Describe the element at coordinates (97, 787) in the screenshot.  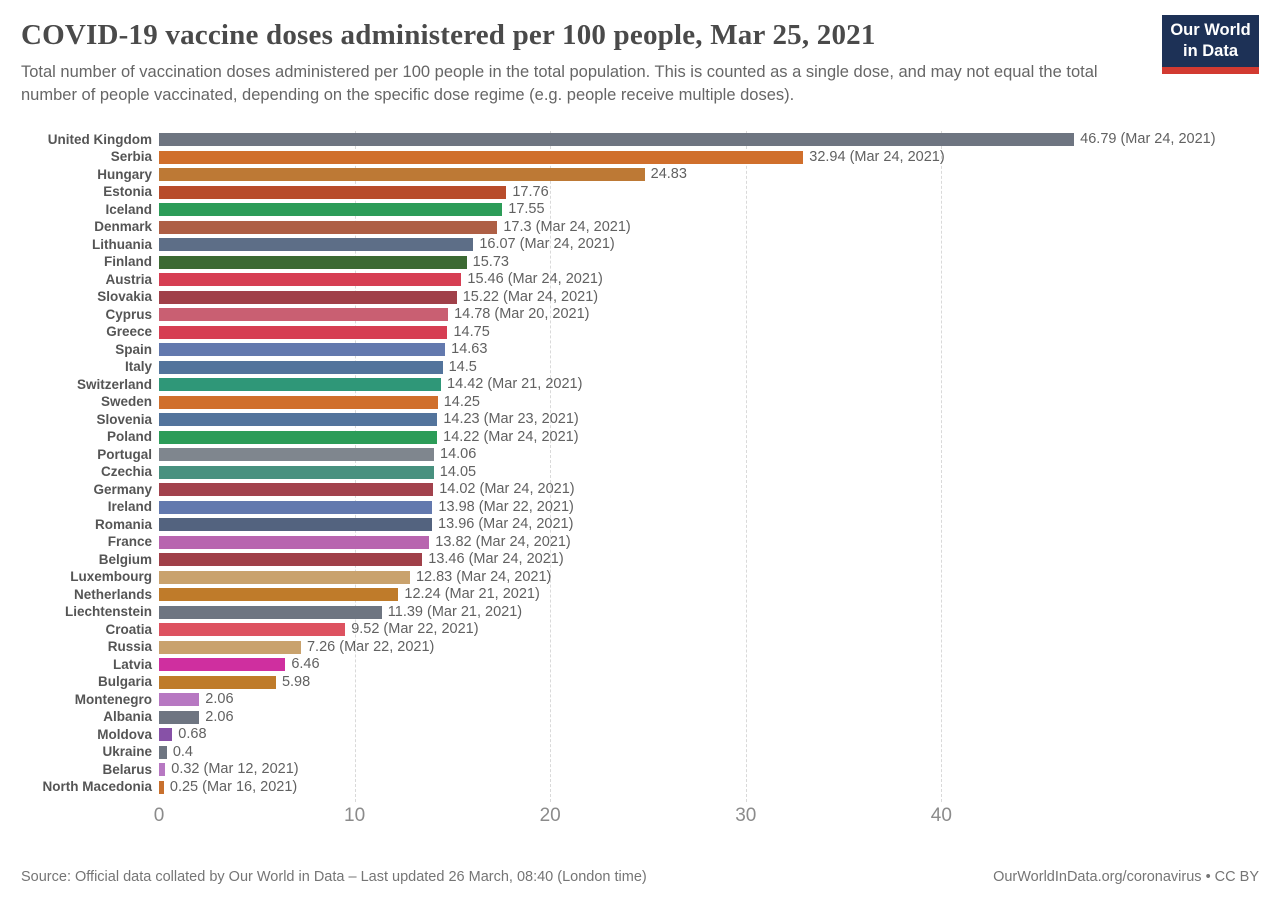
I see `country-label: North Macedonia` at that location.